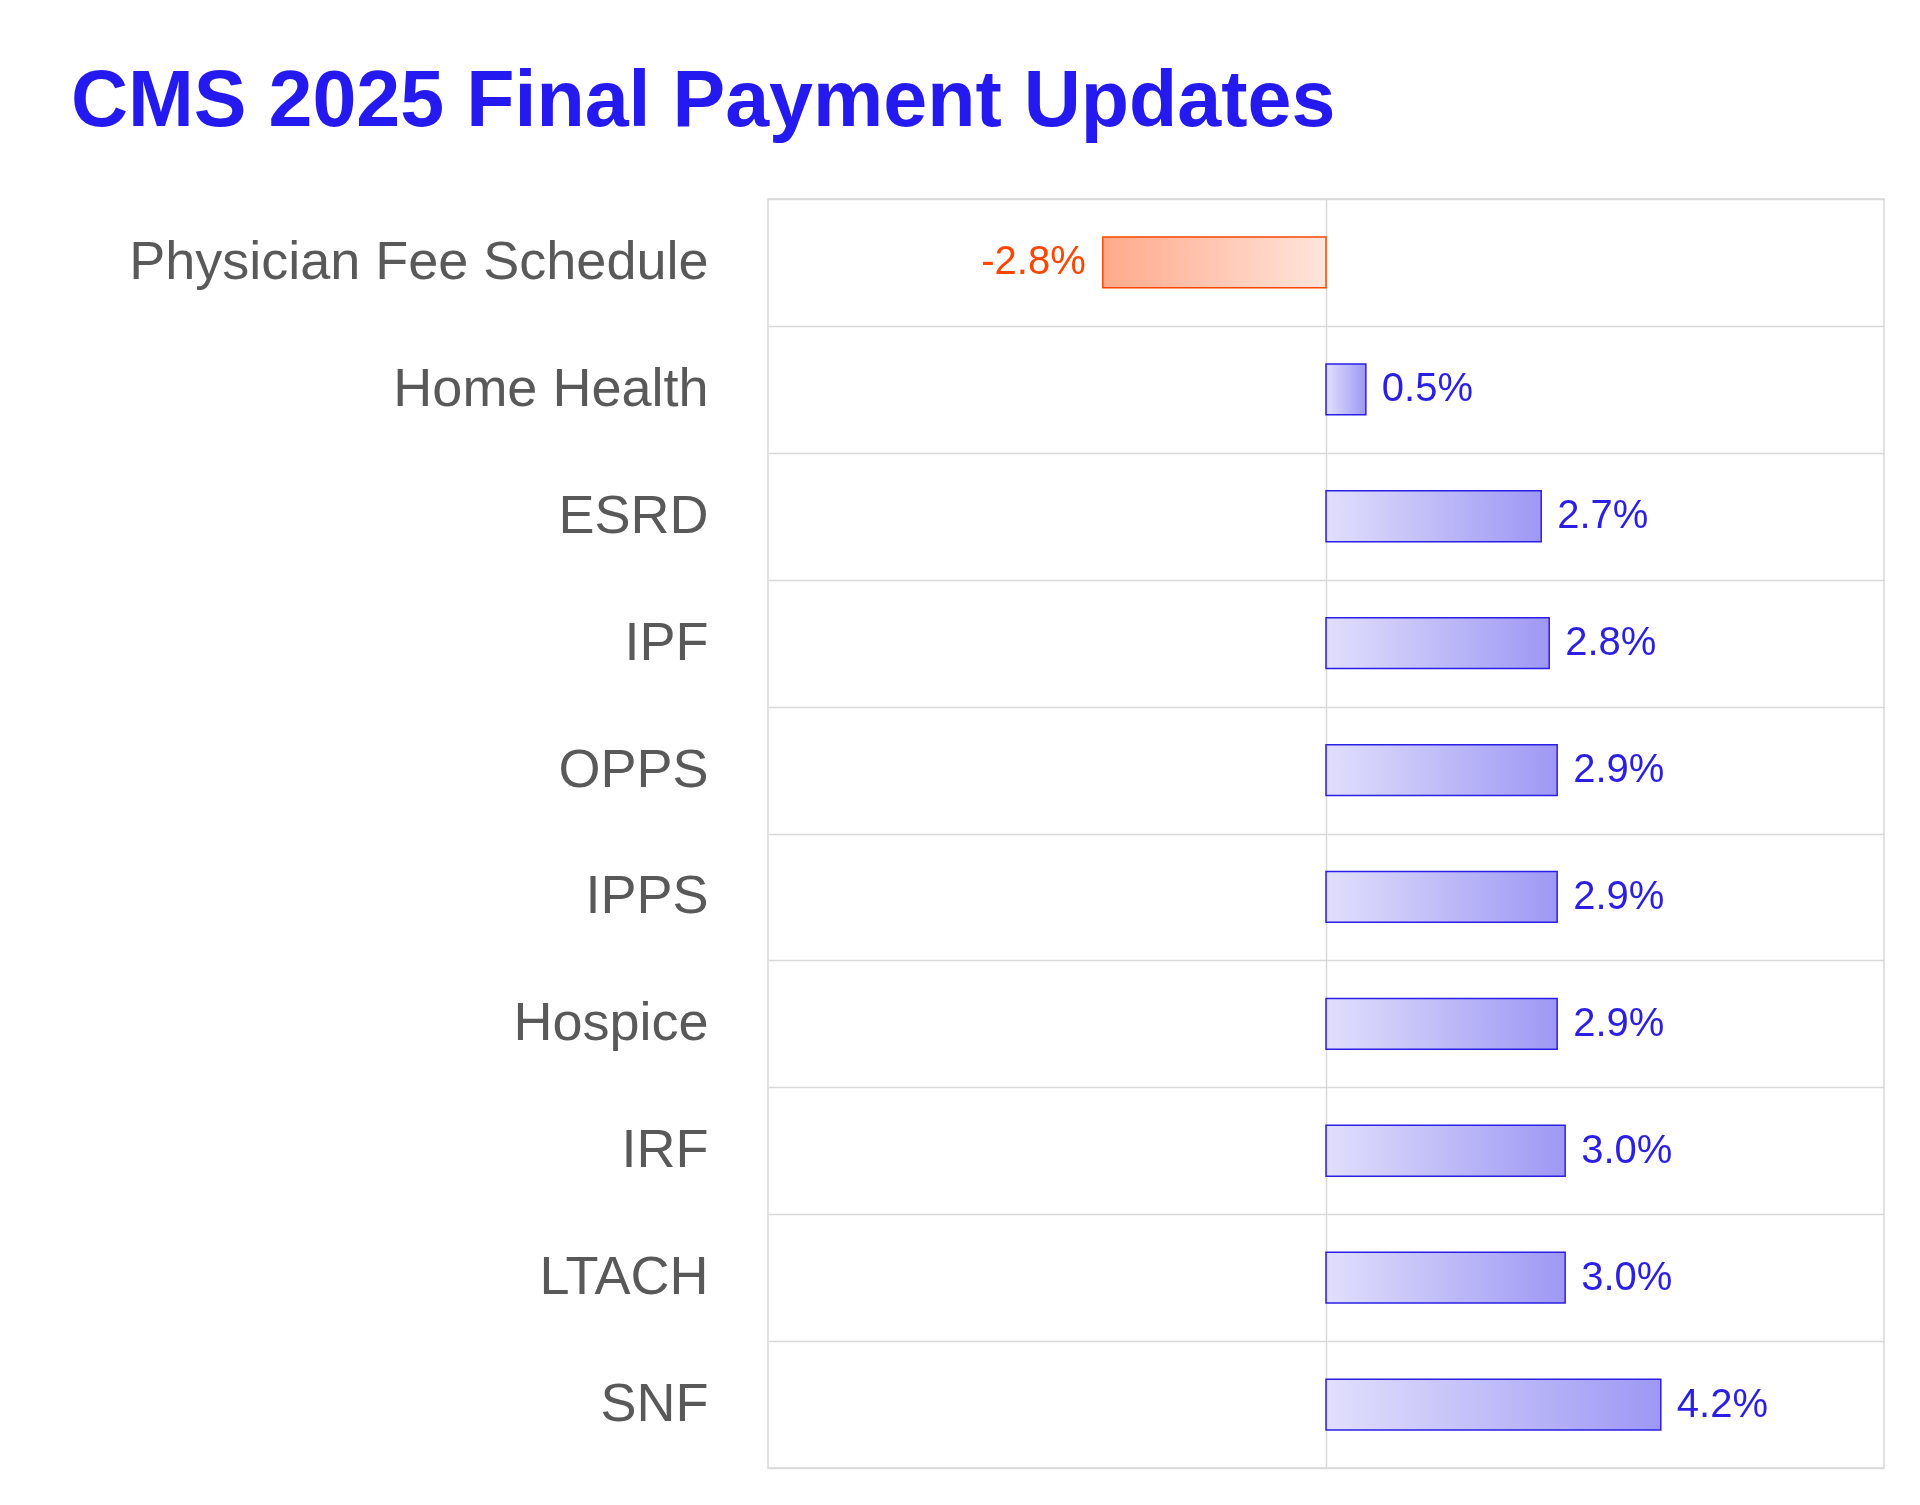 This screenshot has height=1505, width=1920. I want to click on data-label: -2.8%, so click(1033, 260).